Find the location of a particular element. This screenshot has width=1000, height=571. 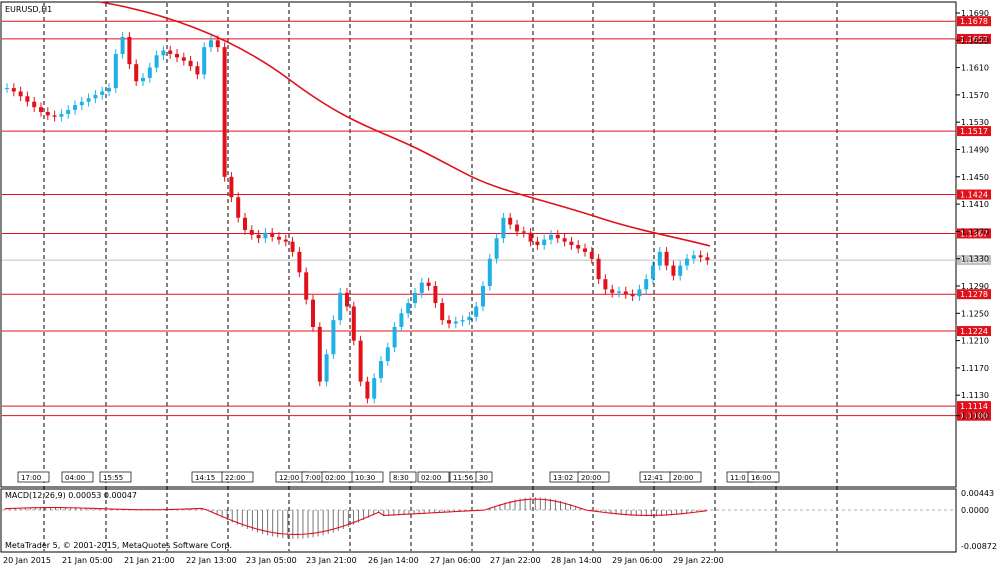

price-tick-label: 1.1450 is located at coordinates (975, 177).